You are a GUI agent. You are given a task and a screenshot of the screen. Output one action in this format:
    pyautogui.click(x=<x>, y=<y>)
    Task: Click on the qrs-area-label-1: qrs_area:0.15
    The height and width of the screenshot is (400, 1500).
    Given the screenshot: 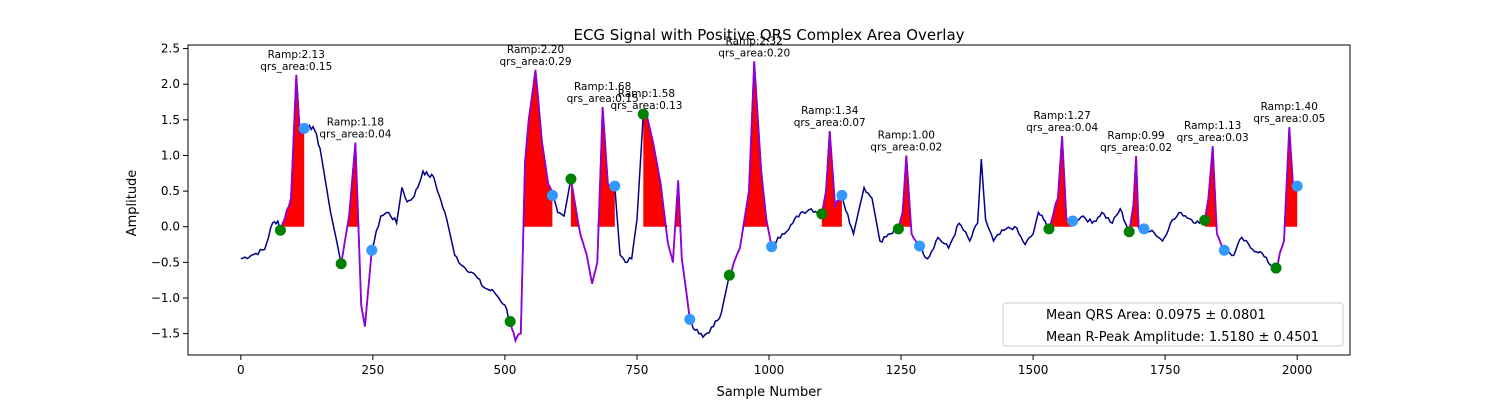 What is the action you would take?
    pyautogui.click(x=296, y=67)
    